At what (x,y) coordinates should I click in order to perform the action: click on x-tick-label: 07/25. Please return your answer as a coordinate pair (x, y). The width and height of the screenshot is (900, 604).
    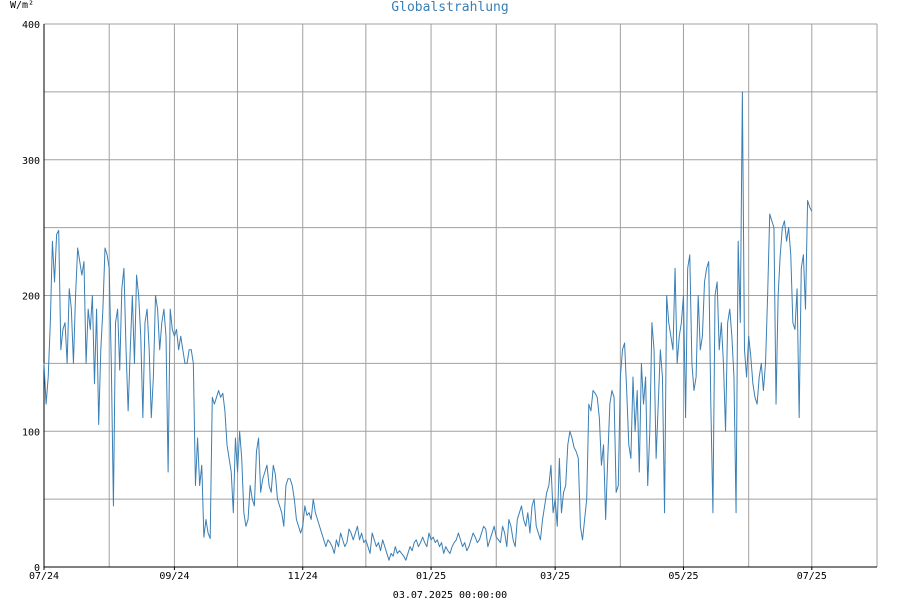
    Looking at the image, I should click on (812, 576).